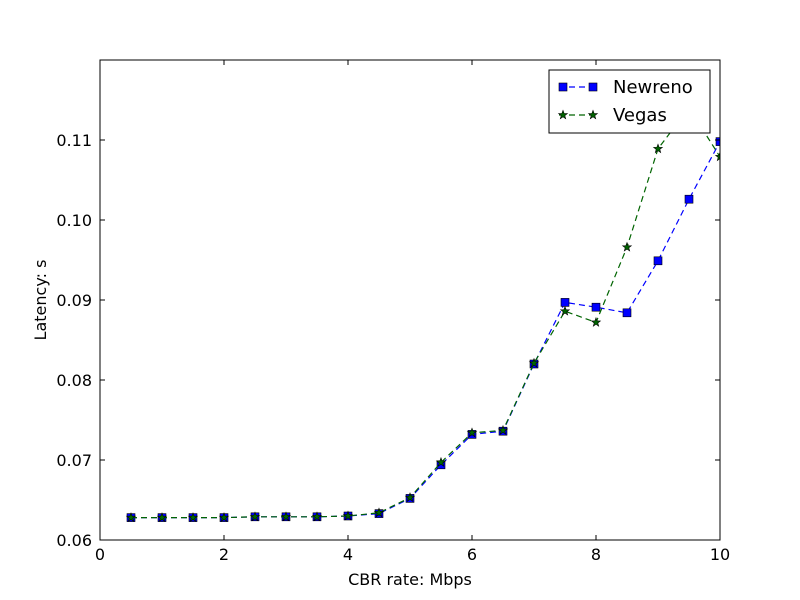  What do you see at coordinates (100, 554) in the screenshot?
I see `x-tick-label: 0` at bounding box center [100, 554].